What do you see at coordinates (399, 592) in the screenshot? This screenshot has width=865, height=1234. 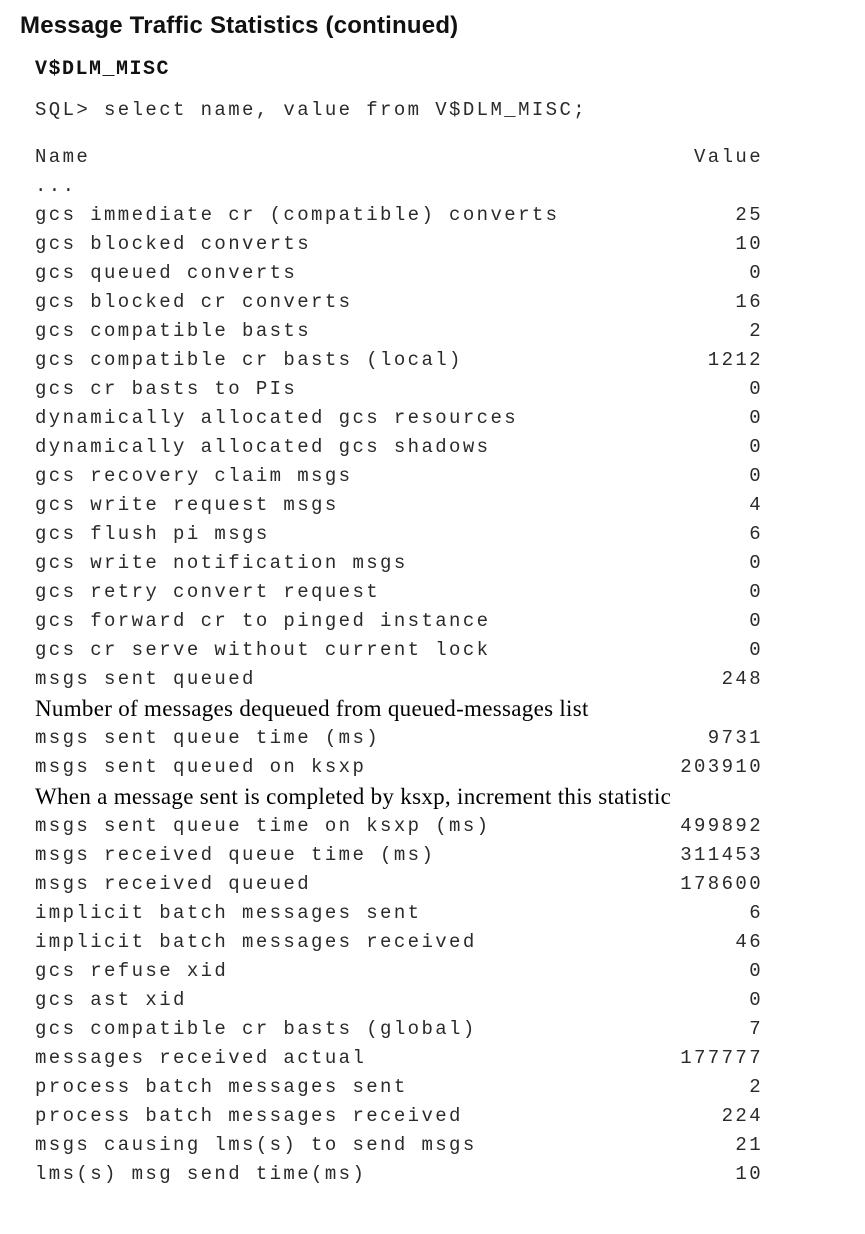 I see `table-row: gcs retry convert request 0` at bounding box center [399, 592].